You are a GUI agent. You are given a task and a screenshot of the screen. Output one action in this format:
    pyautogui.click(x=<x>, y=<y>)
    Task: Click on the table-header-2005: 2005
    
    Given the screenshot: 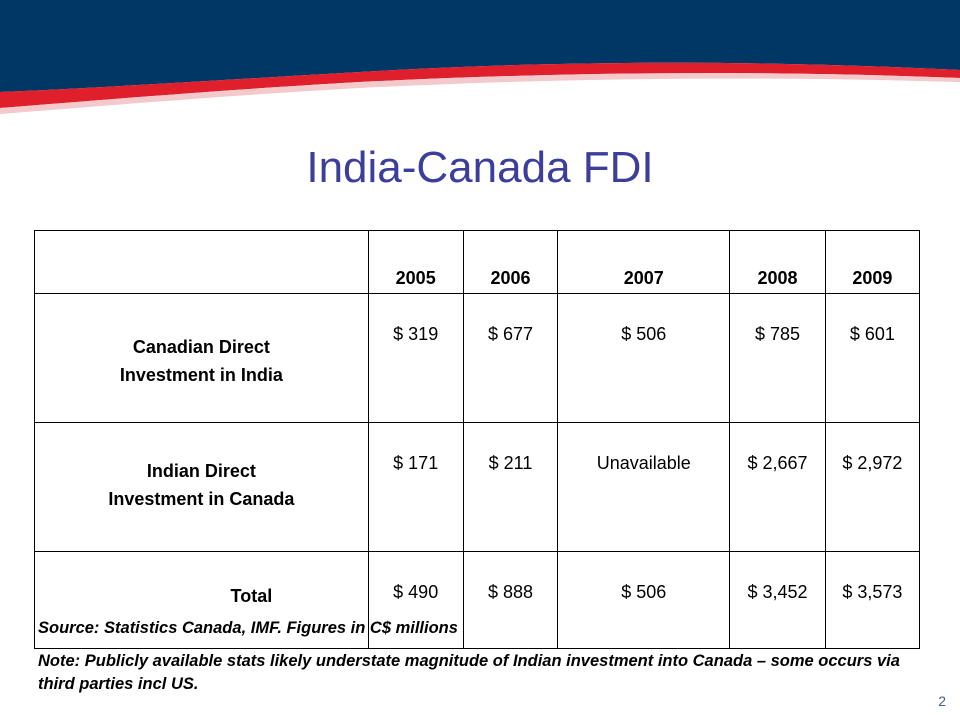 What is the action you would take?
    pyautogui.click(x=415, y=262)
    